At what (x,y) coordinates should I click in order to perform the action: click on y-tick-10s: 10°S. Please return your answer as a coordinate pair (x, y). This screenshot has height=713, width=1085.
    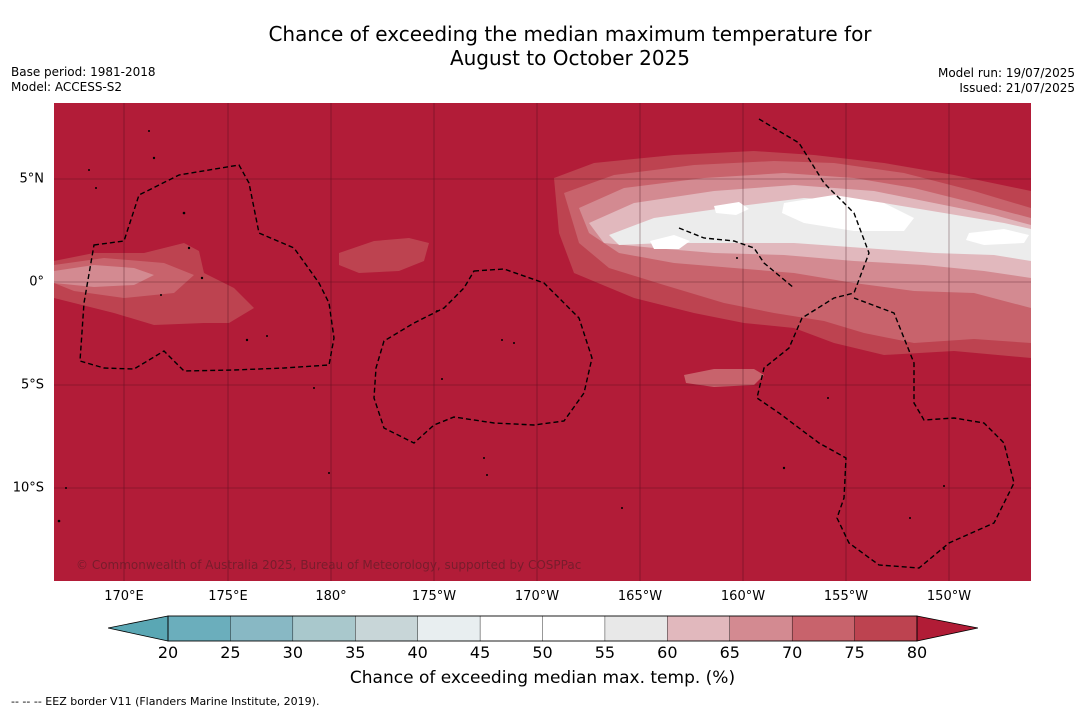
    Looking at the image, I should click on (28, 488).